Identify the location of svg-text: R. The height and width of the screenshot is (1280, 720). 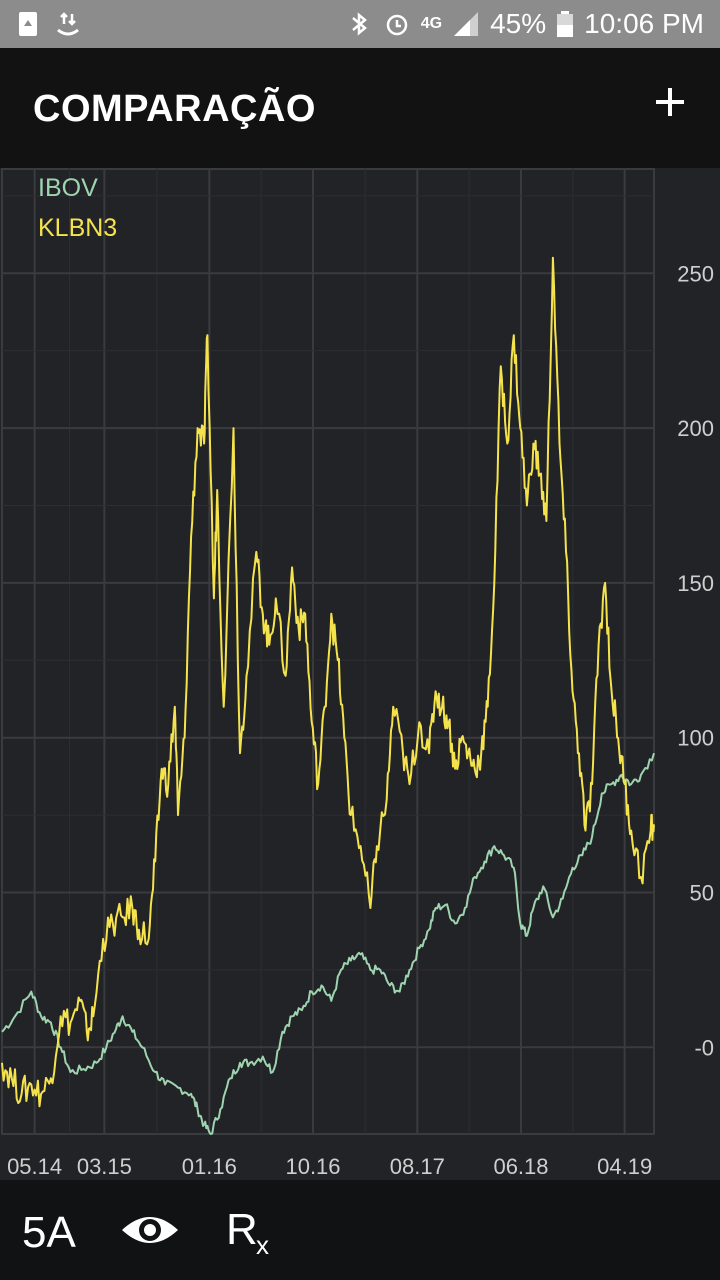
(242, 1229).